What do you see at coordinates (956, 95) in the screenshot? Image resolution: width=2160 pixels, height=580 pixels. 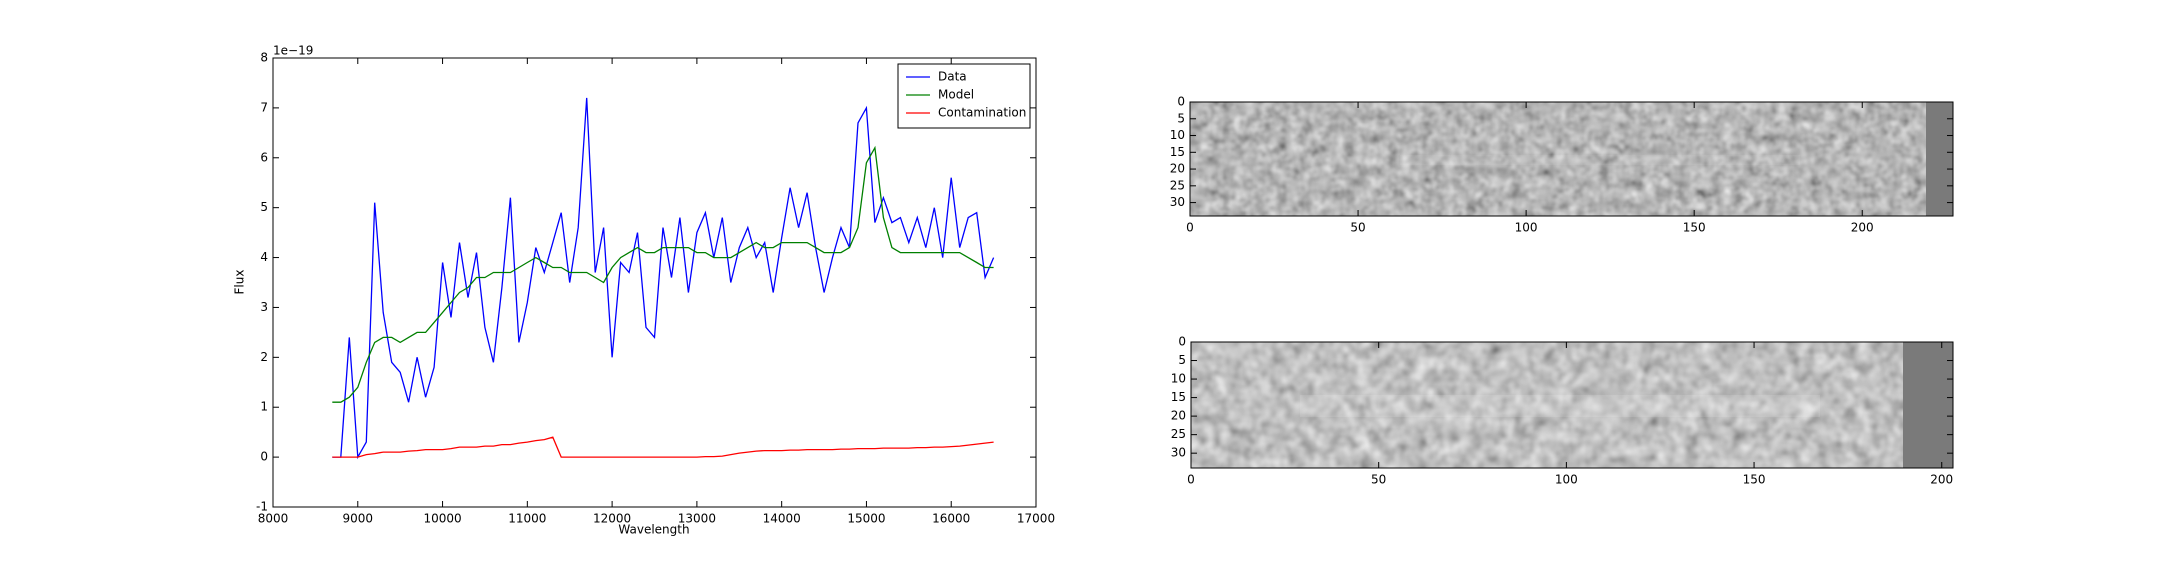 I see `legend-label: Model` at bounding box center [956, 95].